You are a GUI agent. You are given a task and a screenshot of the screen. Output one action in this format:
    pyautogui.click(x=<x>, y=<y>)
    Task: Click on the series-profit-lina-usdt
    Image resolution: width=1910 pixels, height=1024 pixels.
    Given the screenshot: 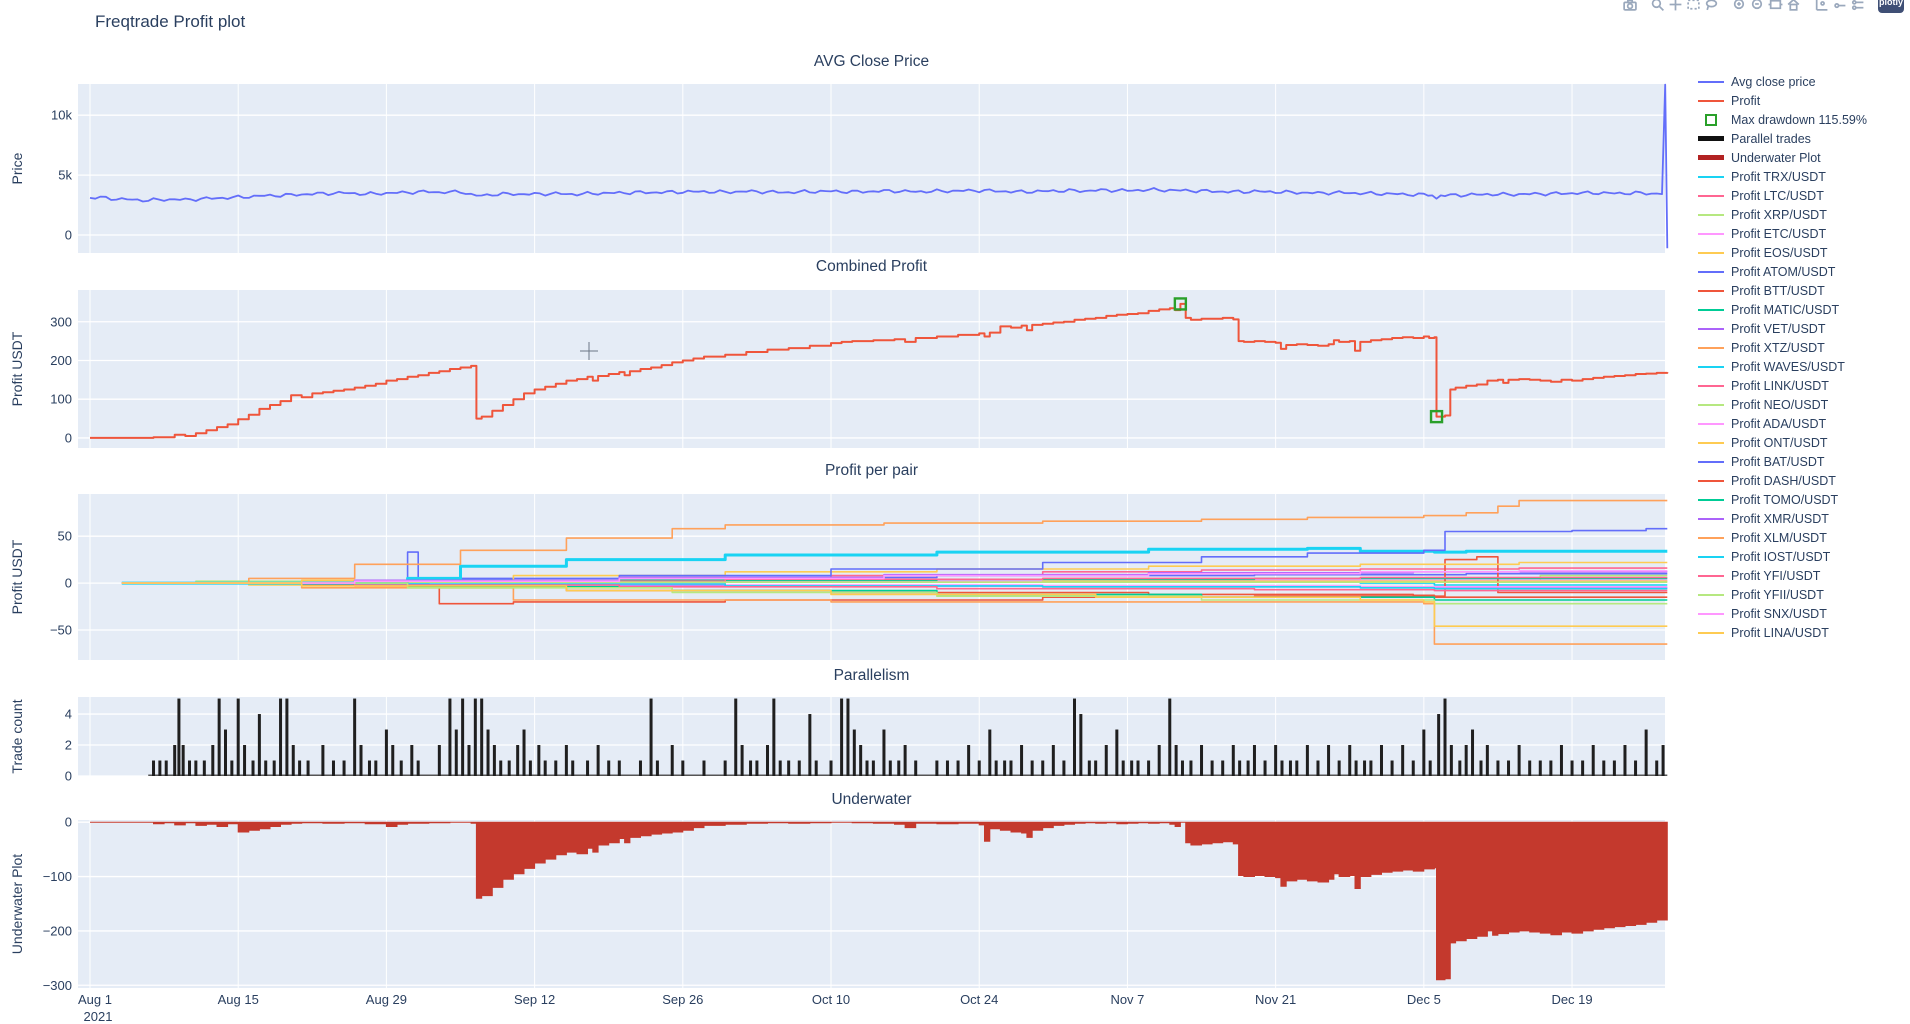 What is the action you would take?
    pyautogui.click(x=894, y=604)
    